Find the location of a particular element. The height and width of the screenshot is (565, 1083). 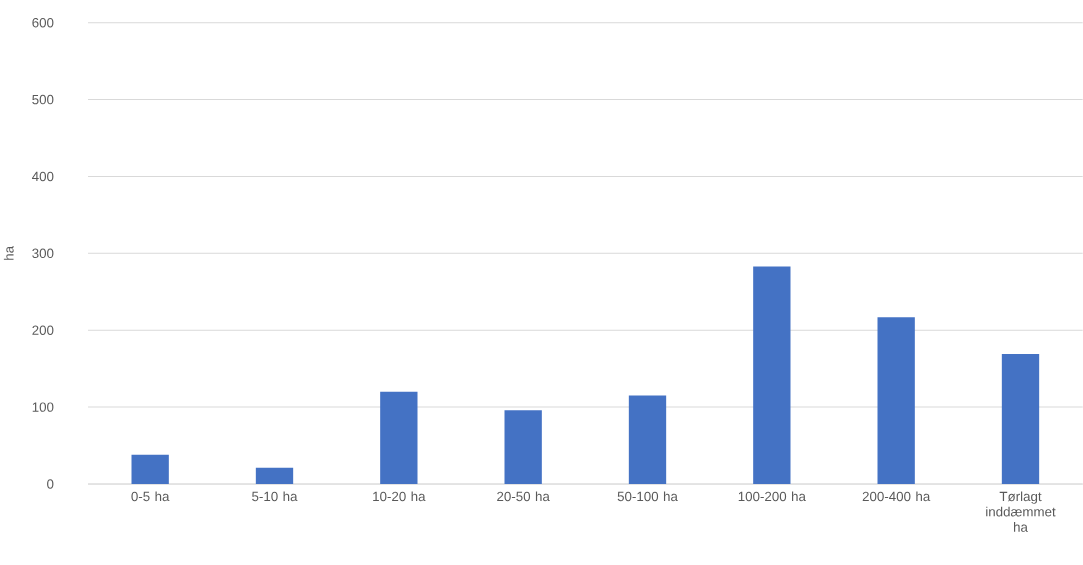

x-tick-label: 100-200 ha is located at coordinates (772, 496).